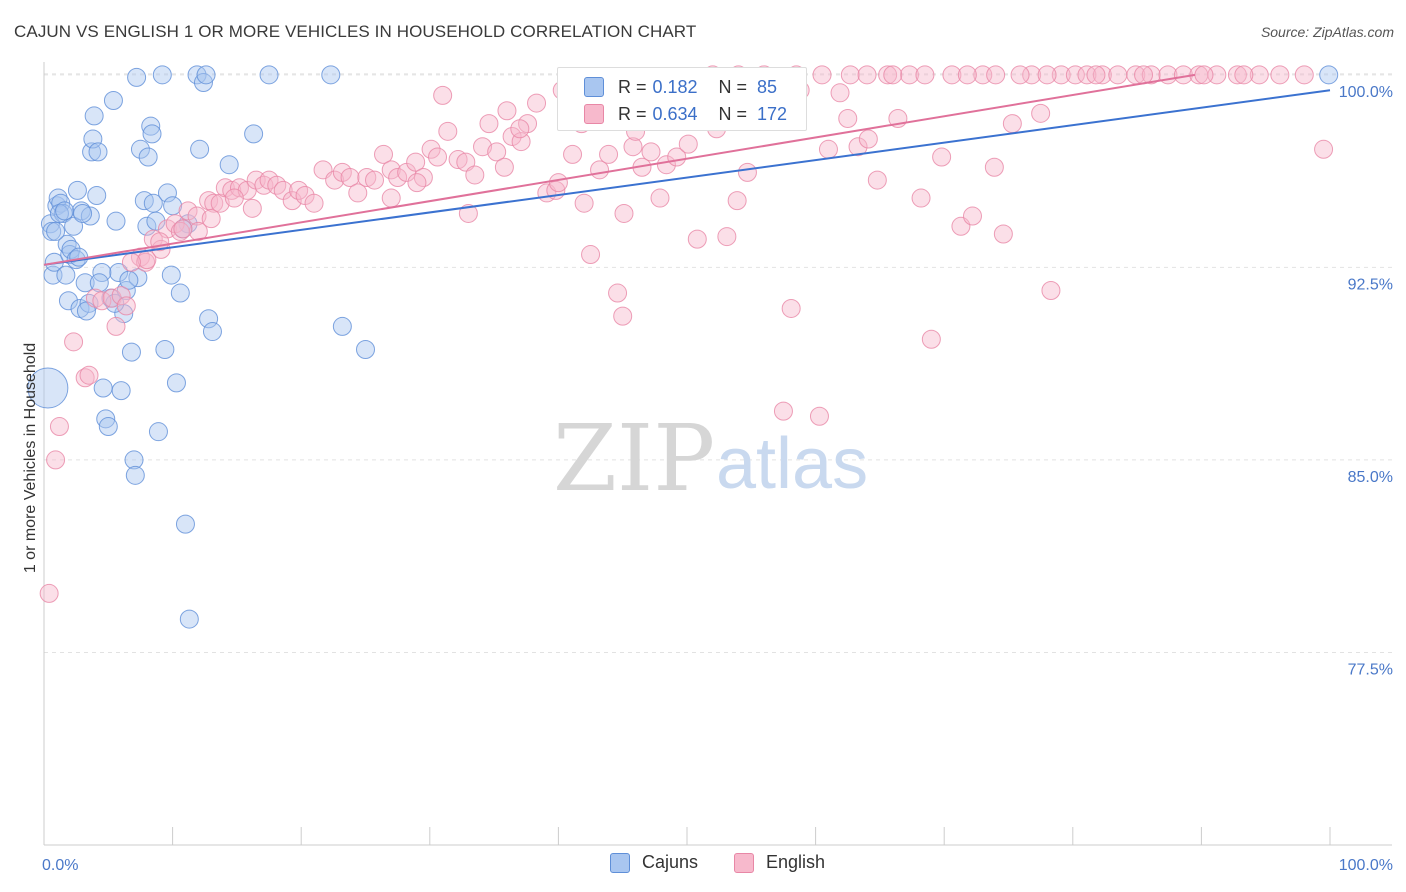  What do you see at coordinates (667, 87) in the screenshot?
I see `legend-row-cajuns: R = 0.182 N = 85` at bounding box center [667, 87].